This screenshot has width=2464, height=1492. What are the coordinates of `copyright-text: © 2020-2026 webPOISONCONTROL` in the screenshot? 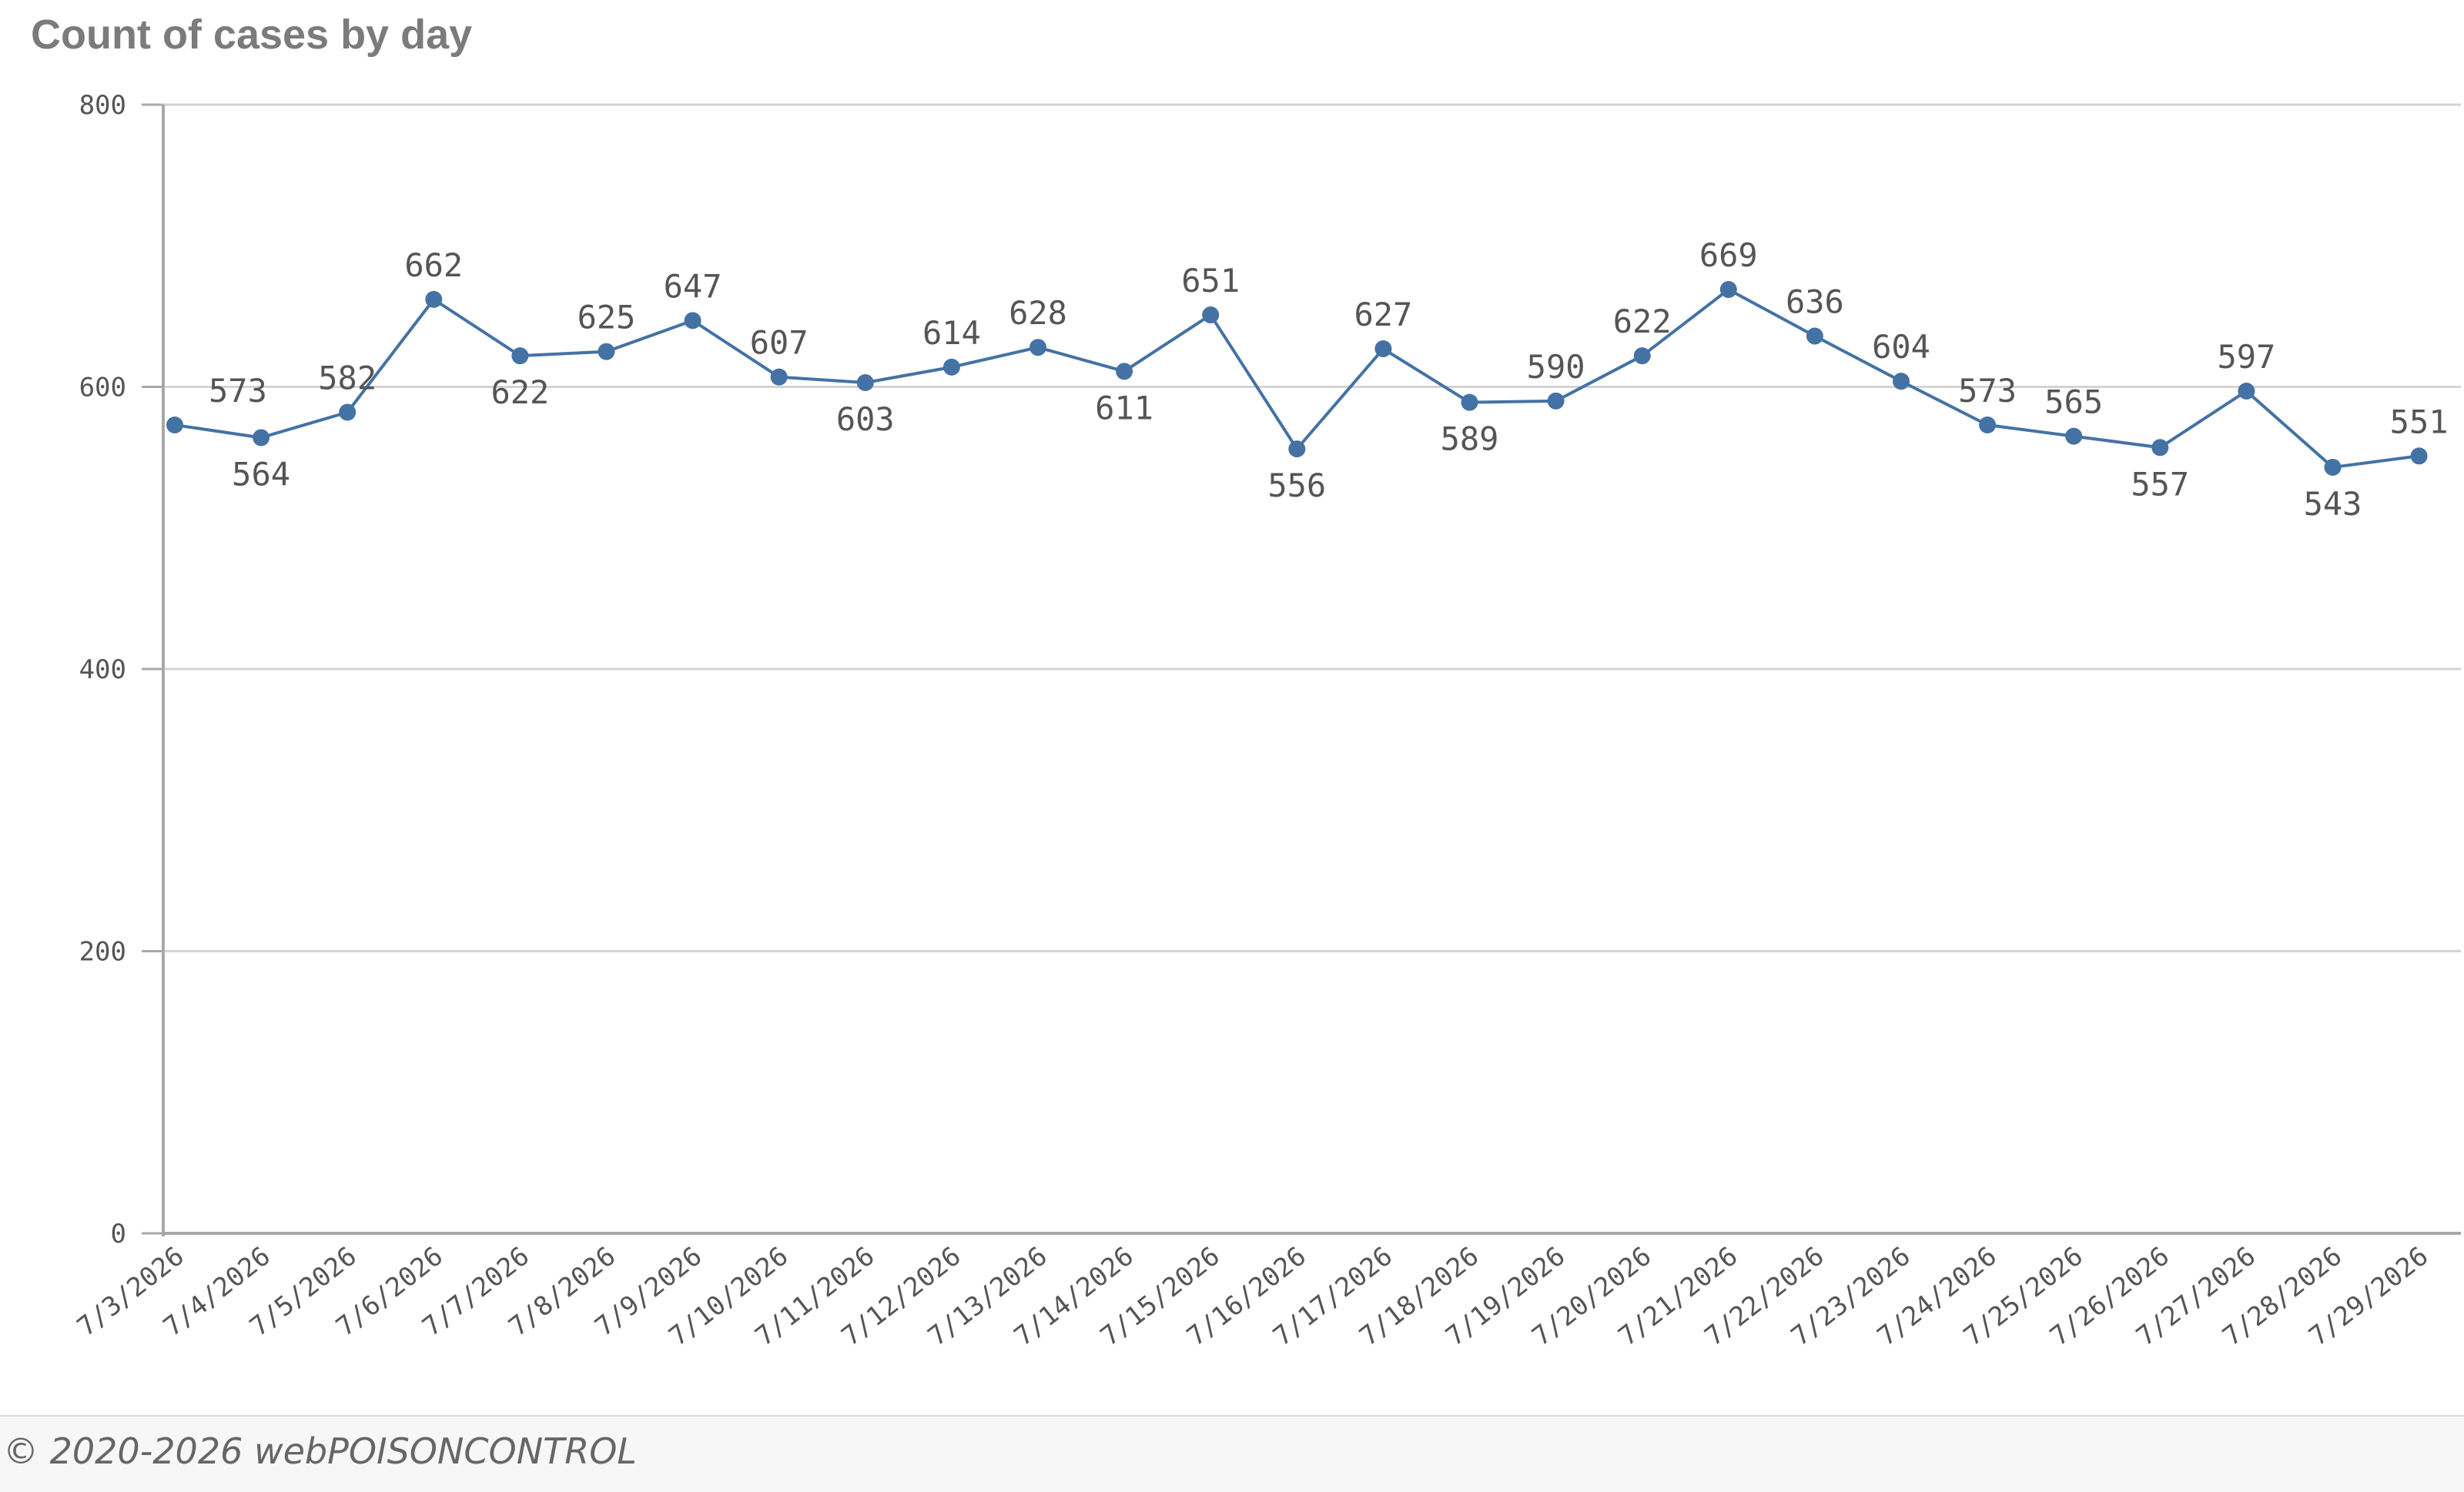 It's located at (320, 1451).